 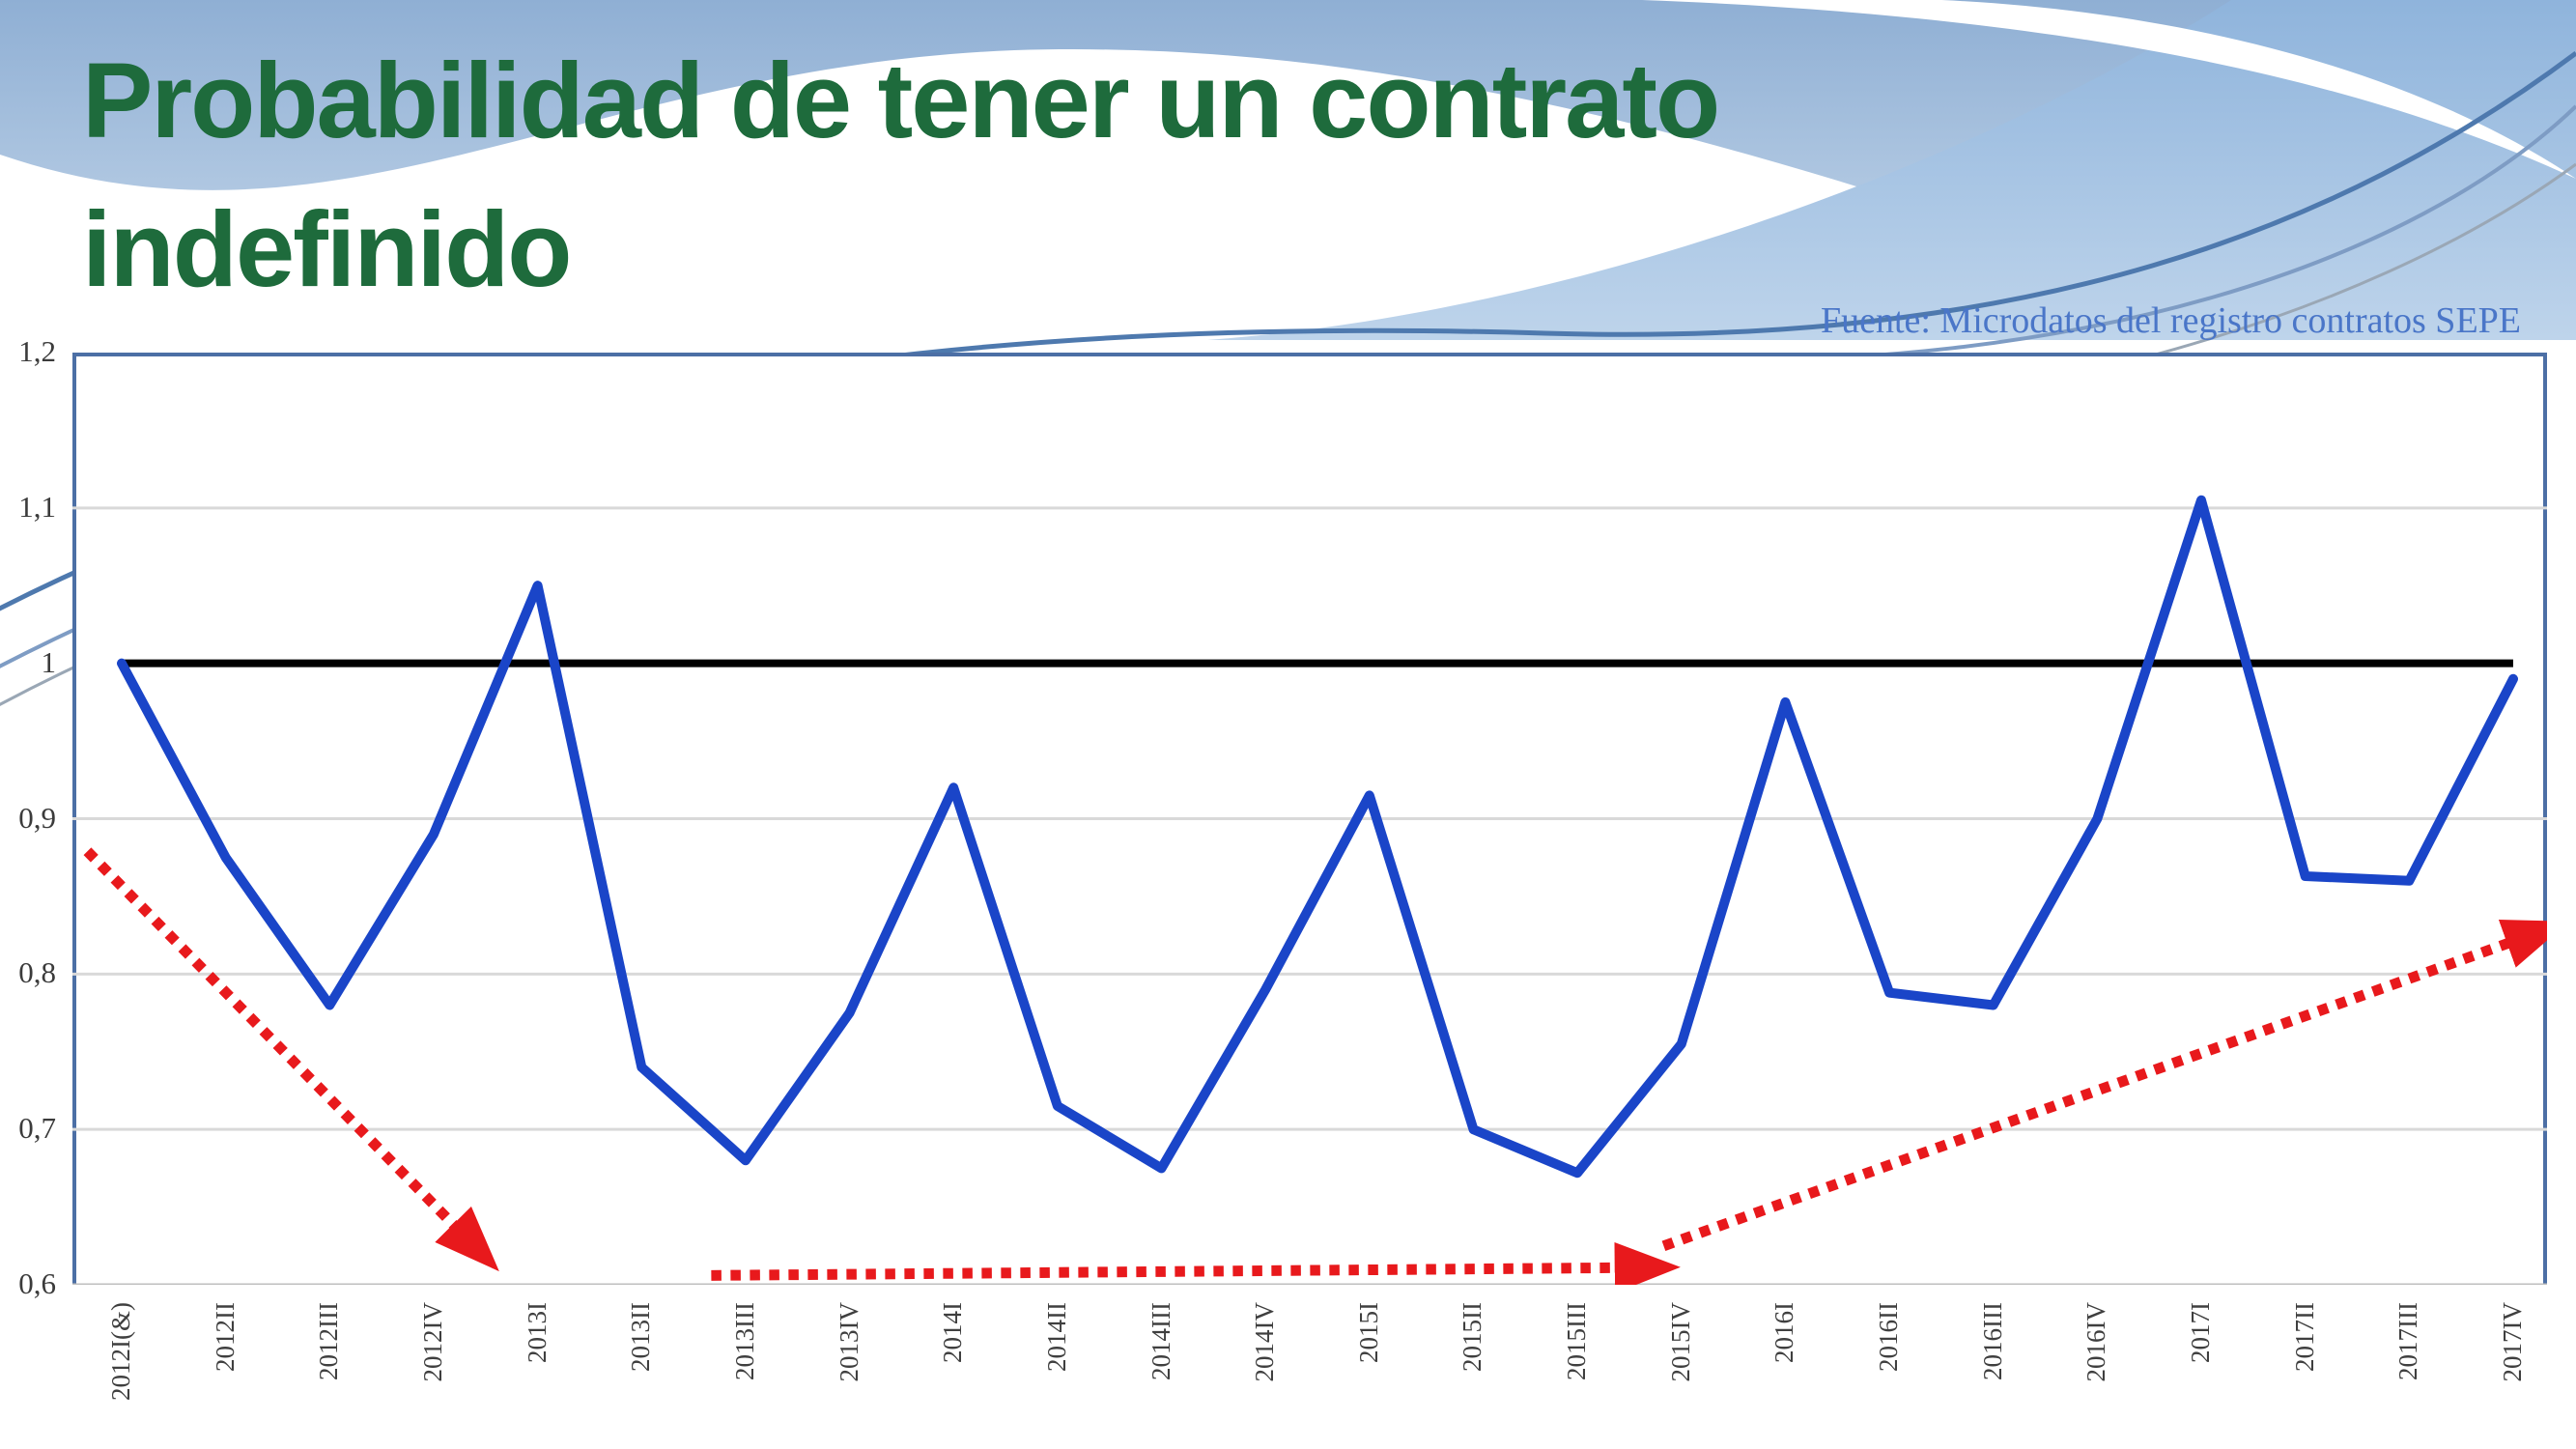 I want to click on x-tick-label: 2016IV, so click(x=2096, y=1342).